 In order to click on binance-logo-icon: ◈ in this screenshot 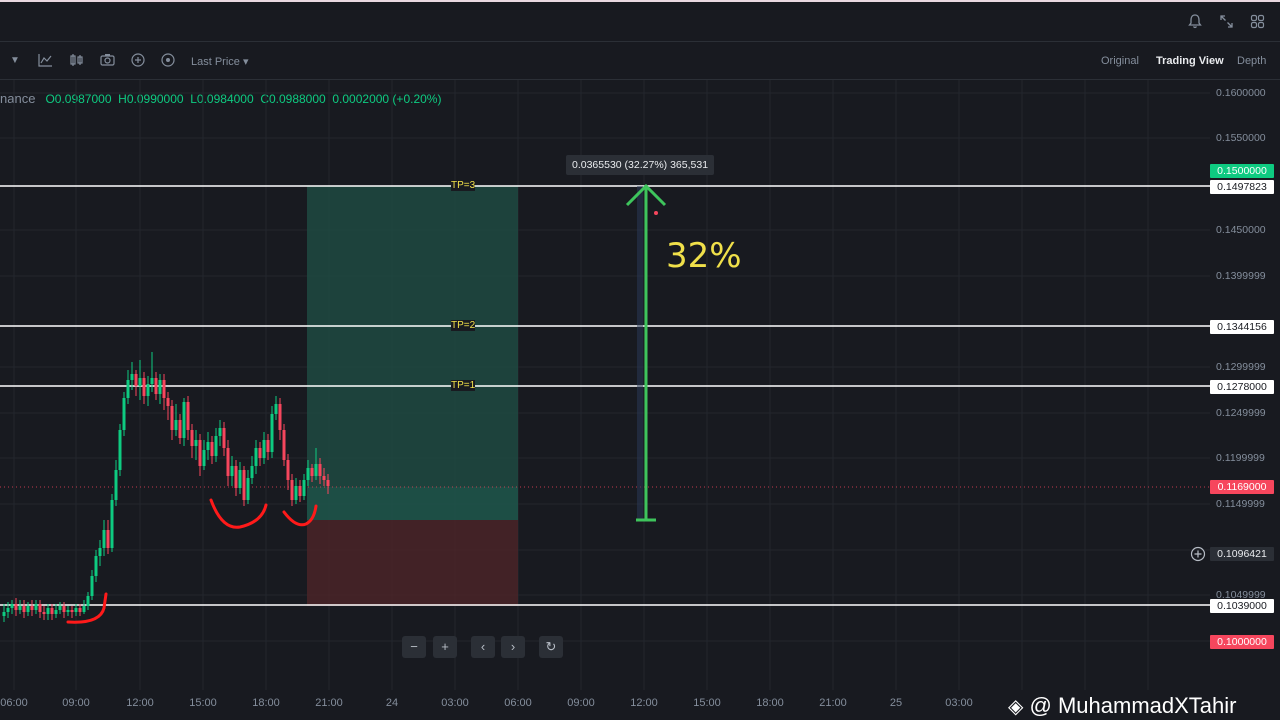, I will do `click(1016, 707)`.